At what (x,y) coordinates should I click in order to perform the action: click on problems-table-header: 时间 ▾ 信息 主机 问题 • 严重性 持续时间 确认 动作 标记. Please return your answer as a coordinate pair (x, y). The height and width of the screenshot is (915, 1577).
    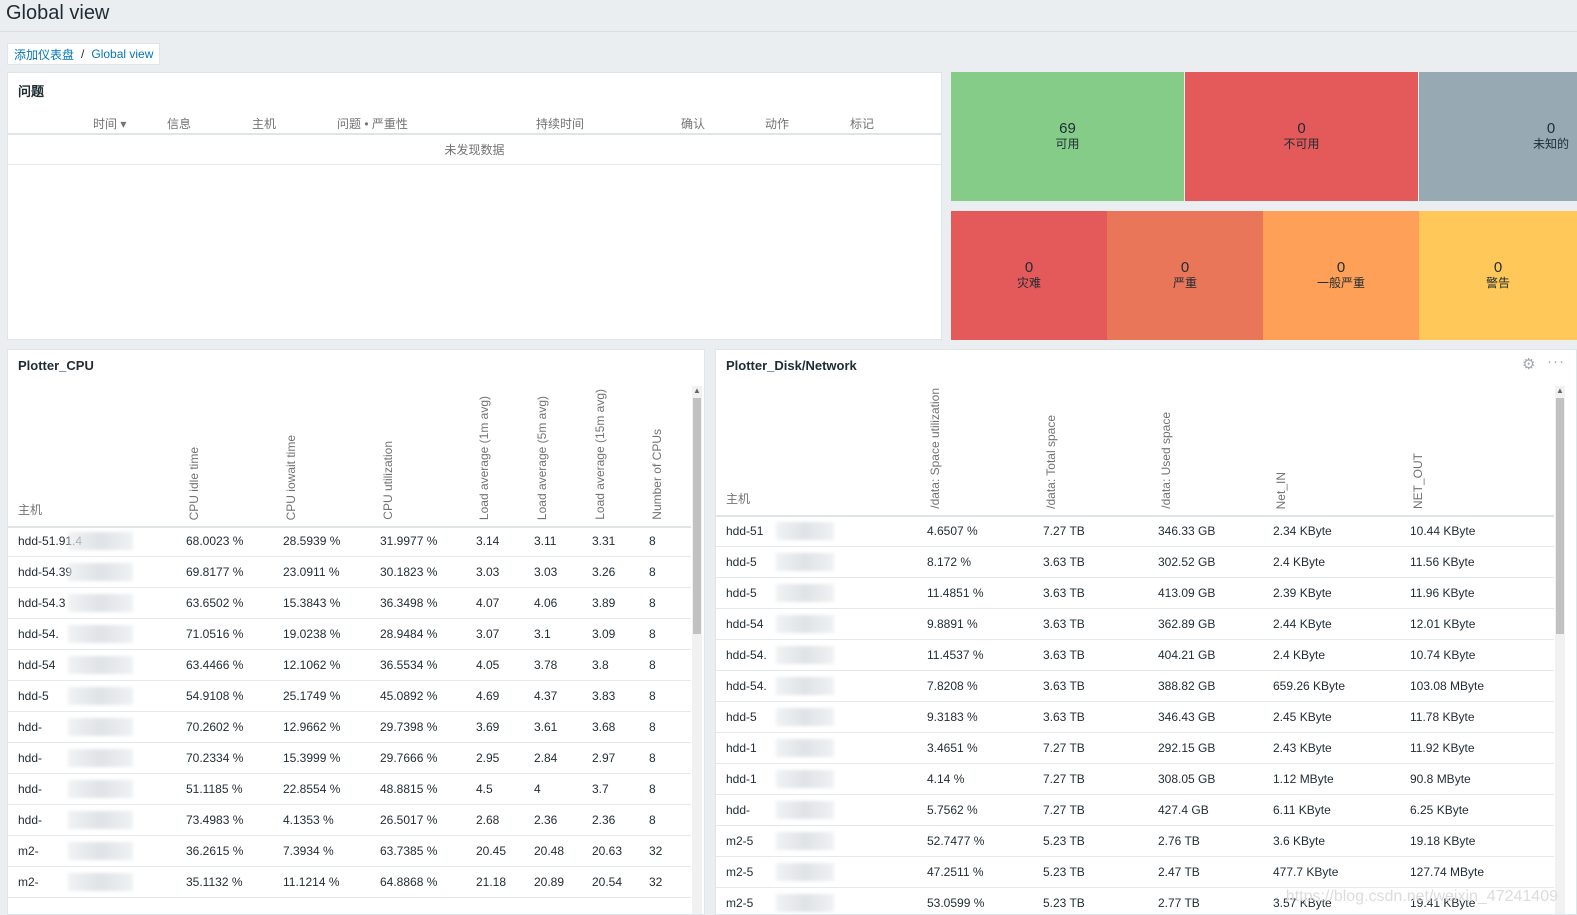
    Looking at the image, I should click on (474, 122).